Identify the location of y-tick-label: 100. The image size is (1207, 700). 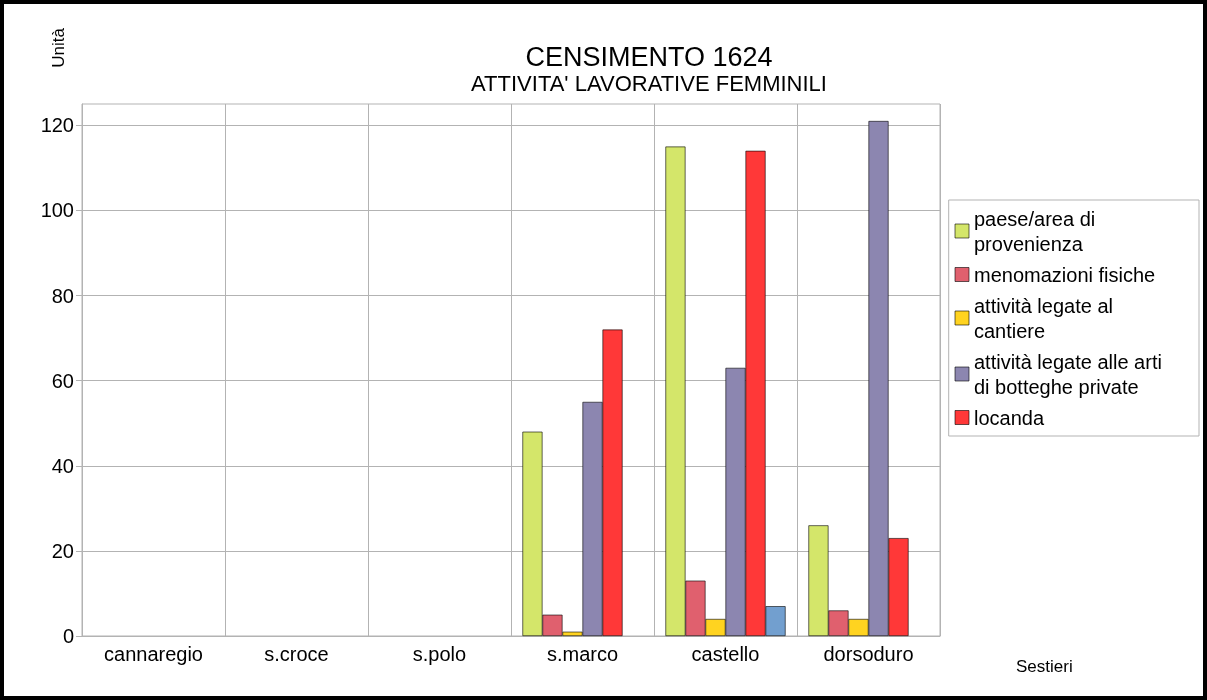
(57, 210).